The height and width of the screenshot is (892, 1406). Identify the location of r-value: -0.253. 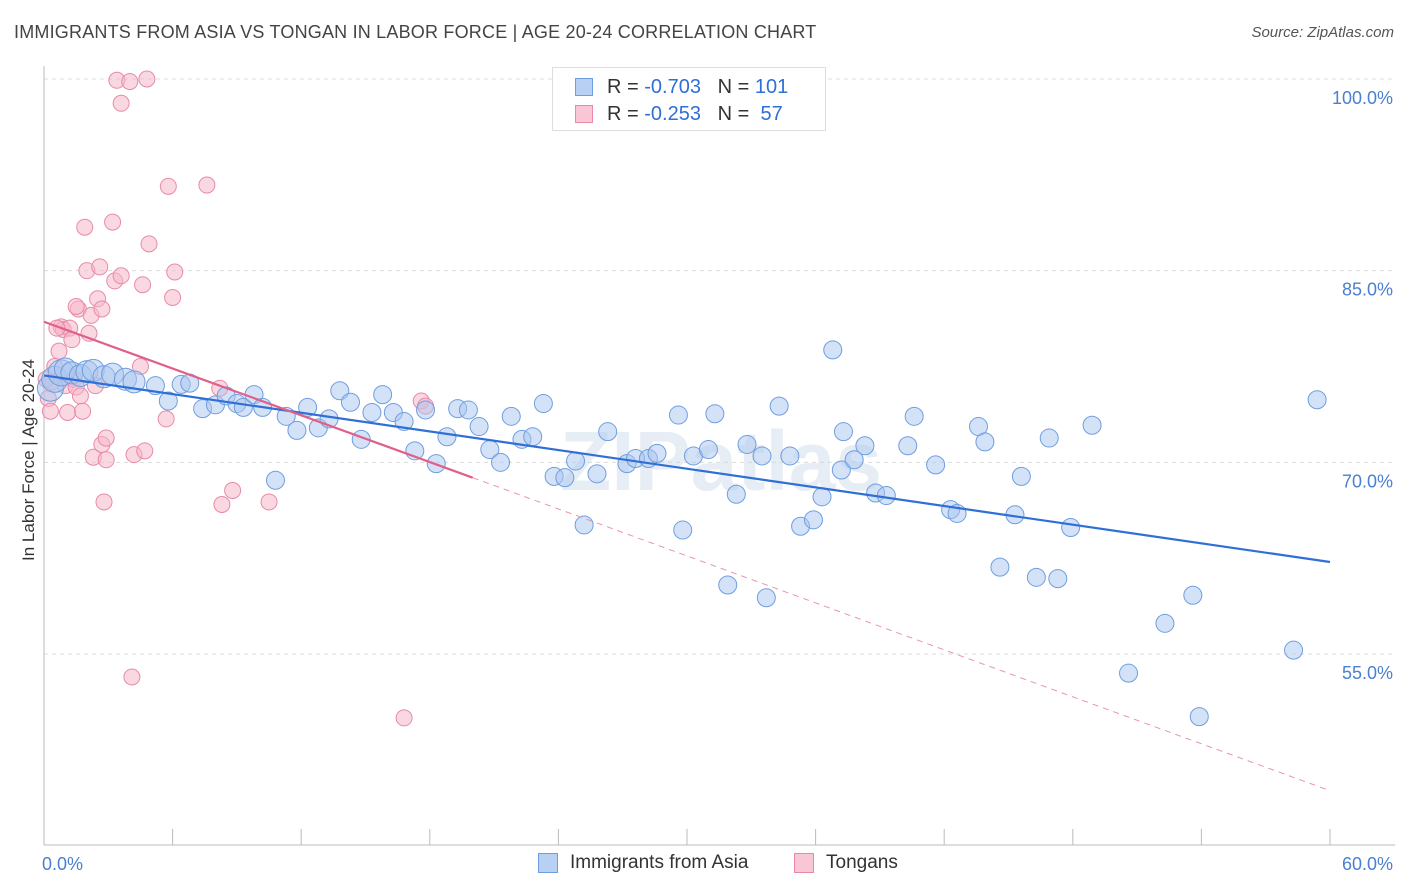
(672, 113).